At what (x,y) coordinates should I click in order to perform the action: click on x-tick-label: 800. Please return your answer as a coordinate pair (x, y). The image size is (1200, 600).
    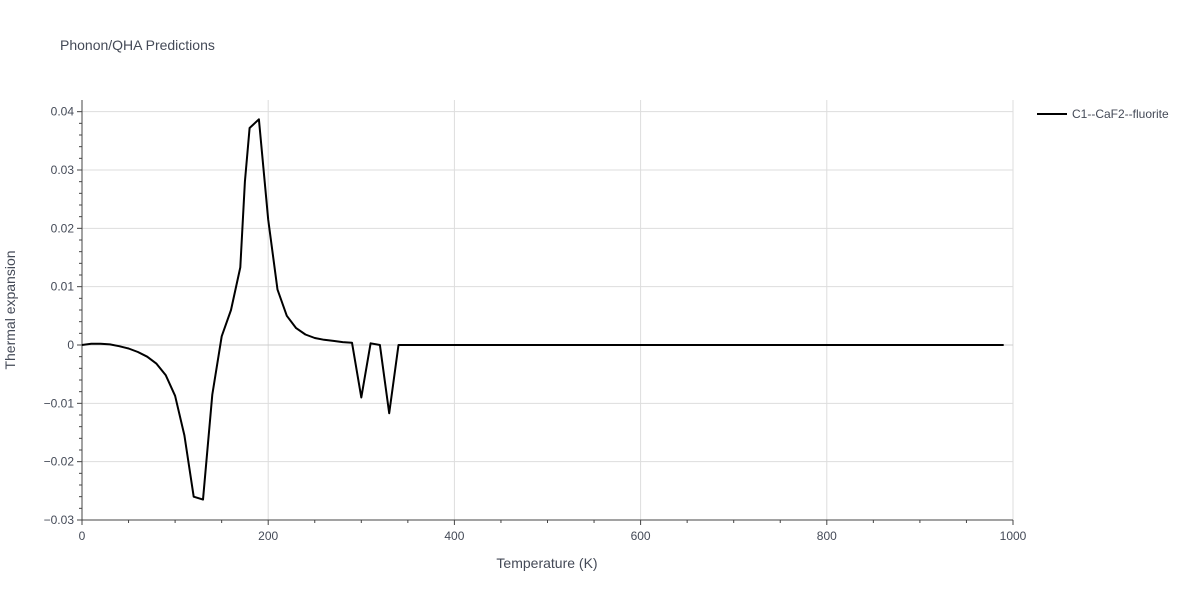
    Looking at the image, I should click on (827, 536).